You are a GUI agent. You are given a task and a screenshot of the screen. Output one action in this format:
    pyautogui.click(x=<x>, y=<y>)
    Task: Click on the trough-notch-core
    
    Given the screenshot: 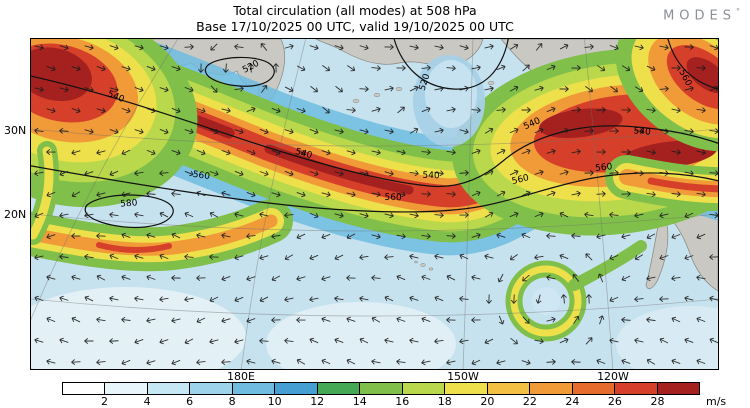 What is the action you would take?
    pyautogui.click(x=451, y=94)
    